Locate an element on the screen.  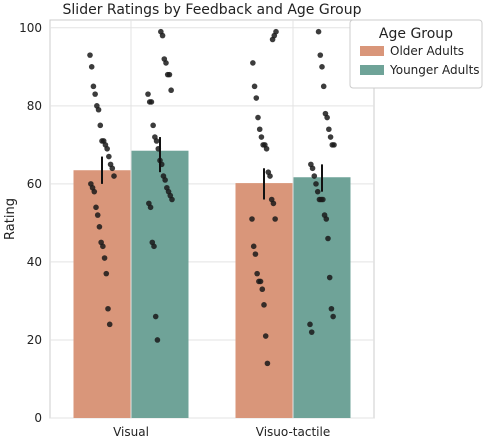
y-tick-label: 60 is located at coordinates (34, 184).